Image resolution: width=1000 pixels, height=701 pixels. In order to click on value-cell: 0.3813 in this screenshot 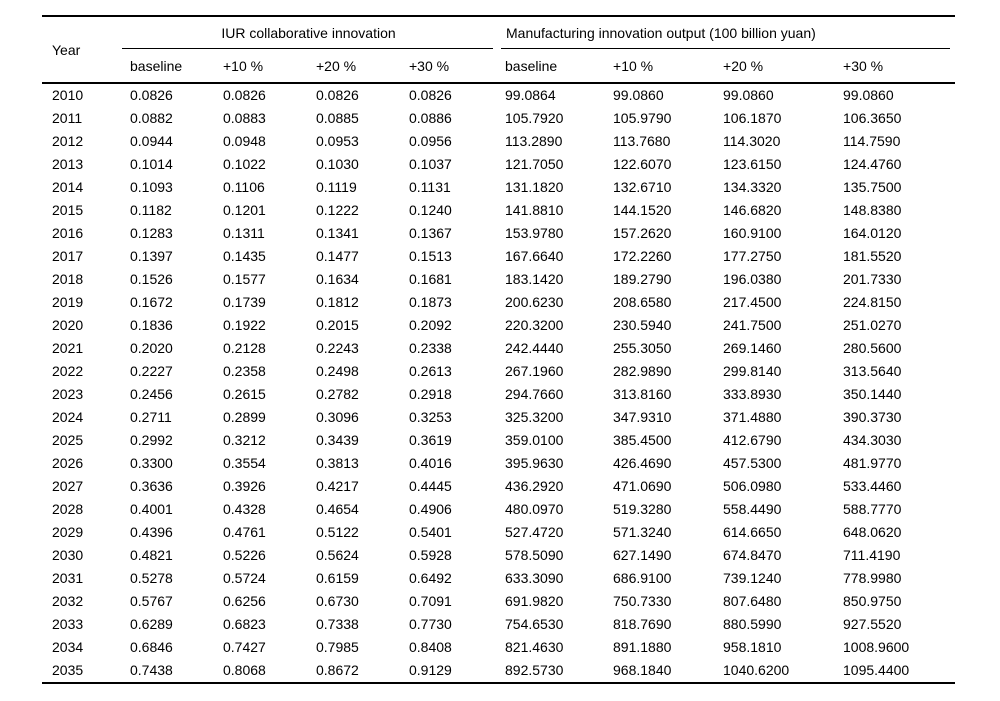, I will do `click(337, 463)`.